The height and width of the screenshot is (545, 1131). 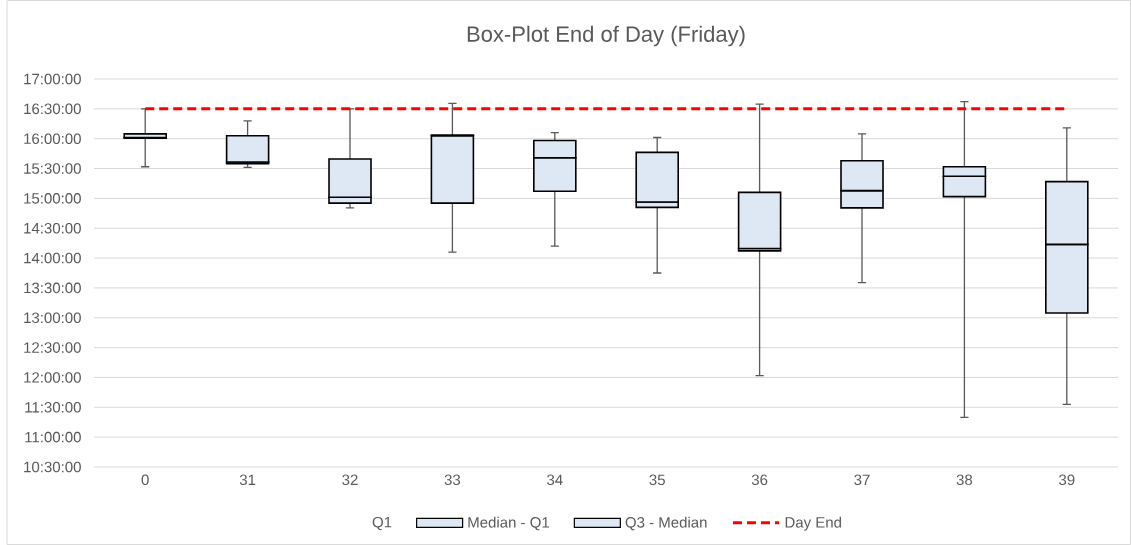 I want to click on x-tick-label: 35, so click(x=657, y=480).